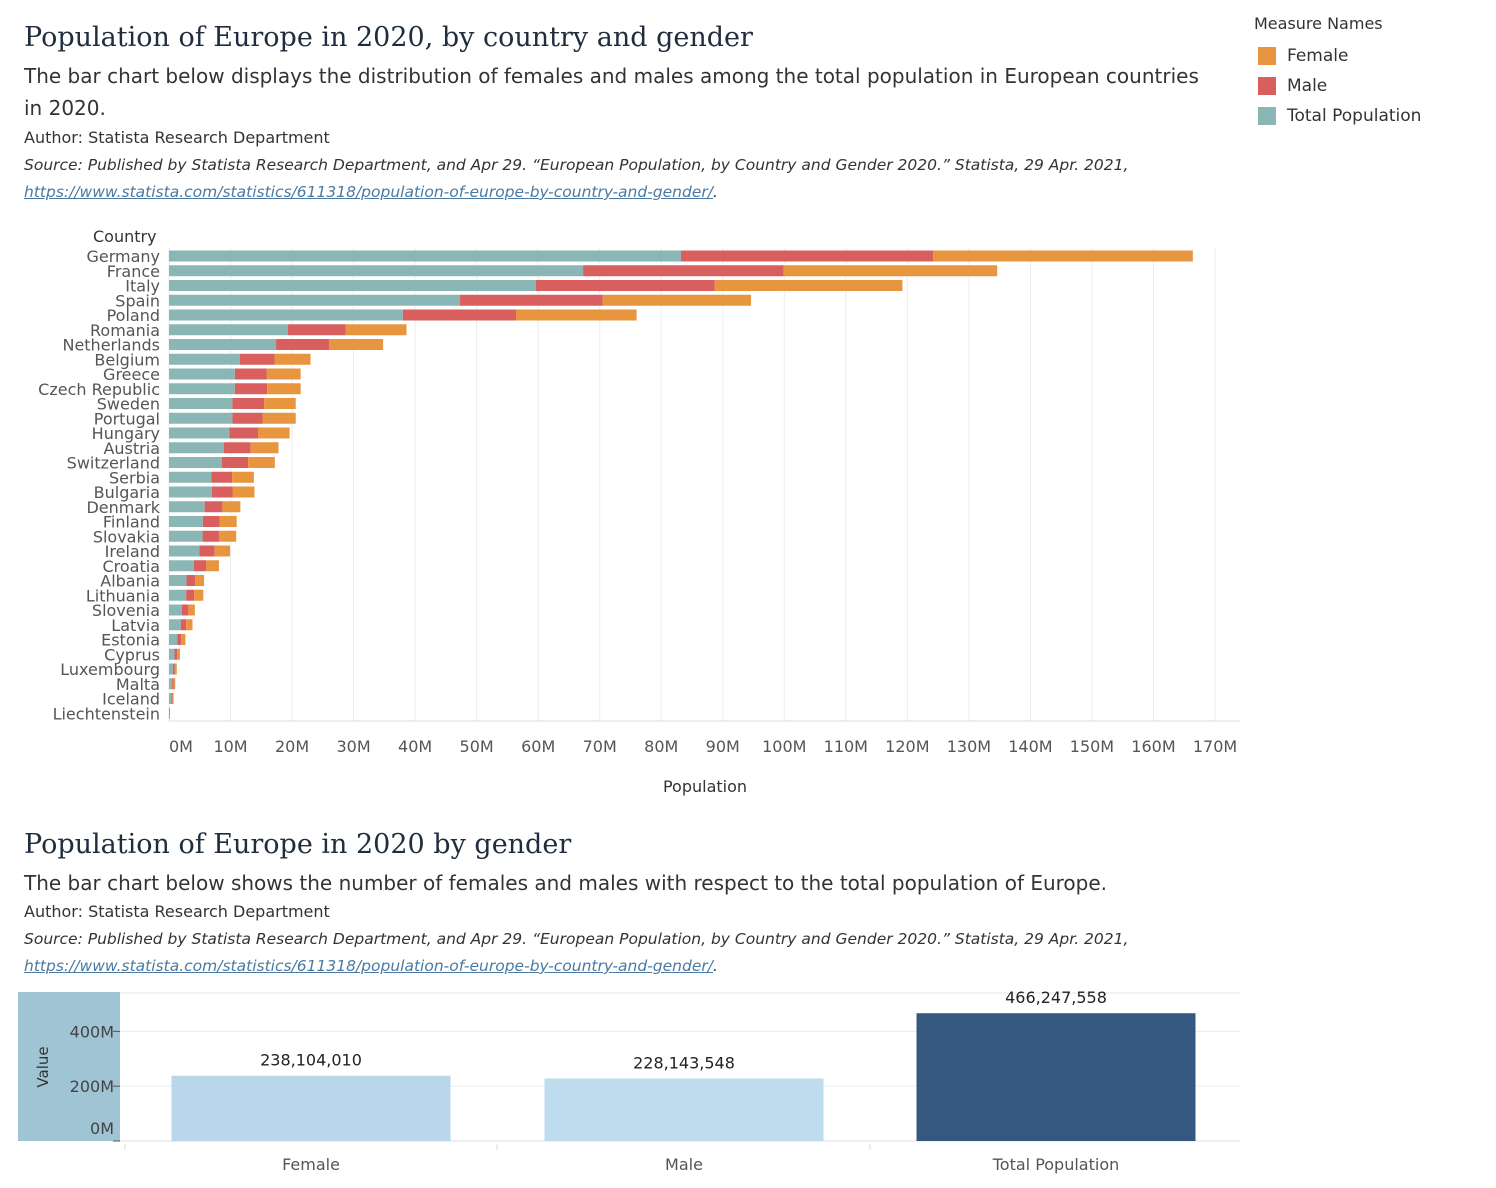 The height and width of the screenshot is (1188, 1496). What do you see at coordinates (1337, 86) in the screenshot?
I see `legend-item-male: Male` at bounding box center [1337, 86].